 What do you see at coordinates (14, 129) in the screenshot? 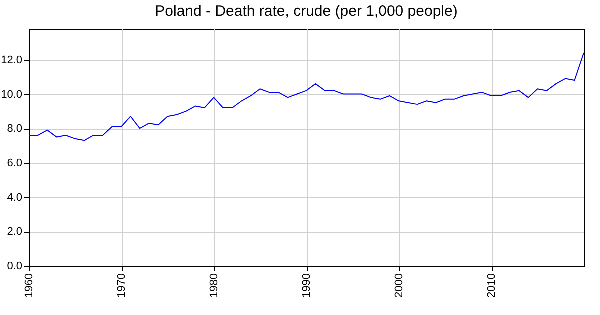
I see `y-tick-label: 8.0` at bounding box center [14, 129].